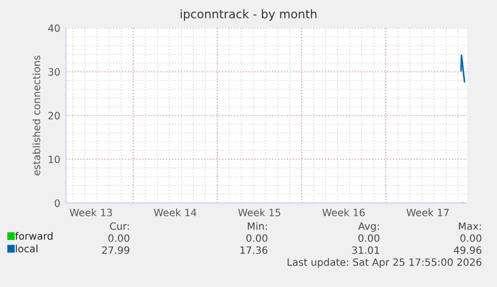 This screenshot has height=287, width=497. Describe the element at coordinates (91, 212) in the screenshot. I see `x-tick-label: Week 13` at that location.